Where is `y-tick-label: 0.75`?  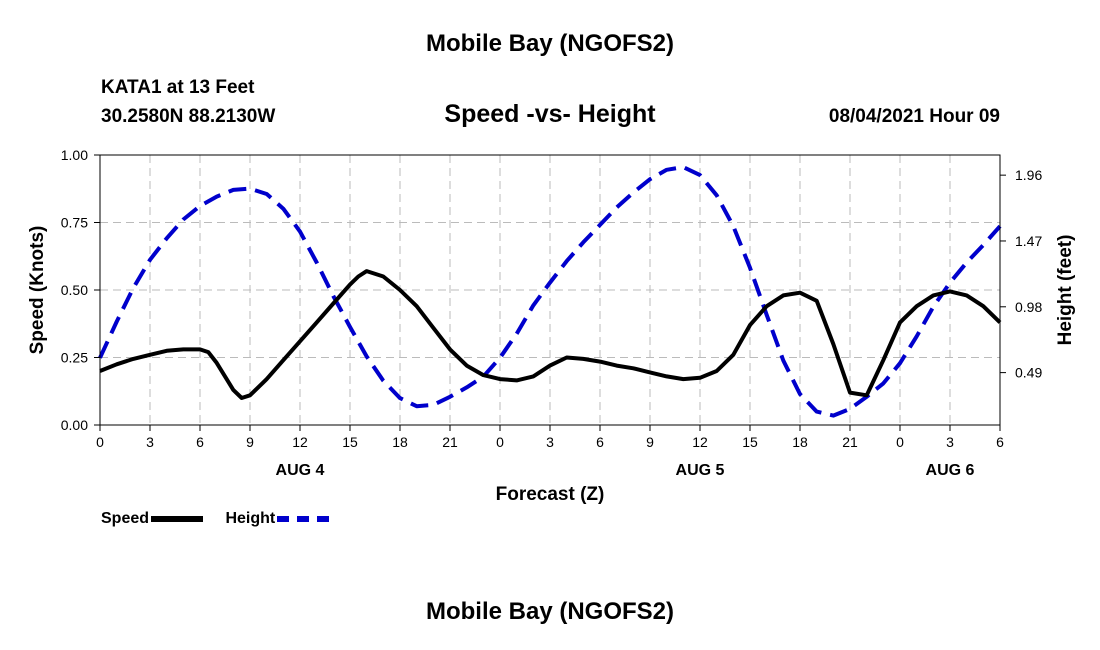 y-tick-label: 0.75 is located at coordinates (74, 223).